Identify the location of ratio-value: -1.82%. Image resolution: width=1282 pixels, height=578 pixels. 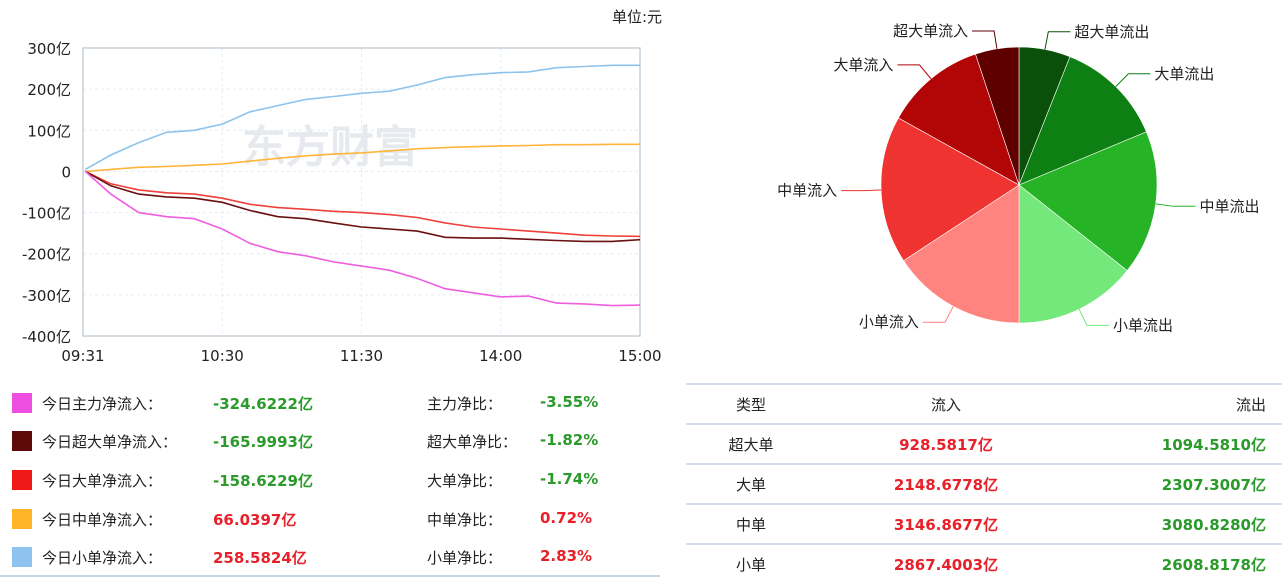
(569, 440).